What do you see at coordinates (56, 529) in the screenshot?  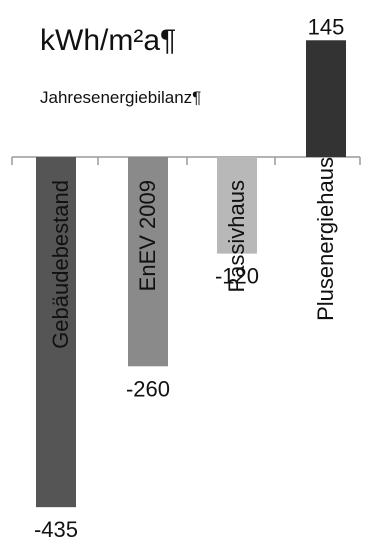 I see `value-label-0: -435` at bounding box center [56, 529].